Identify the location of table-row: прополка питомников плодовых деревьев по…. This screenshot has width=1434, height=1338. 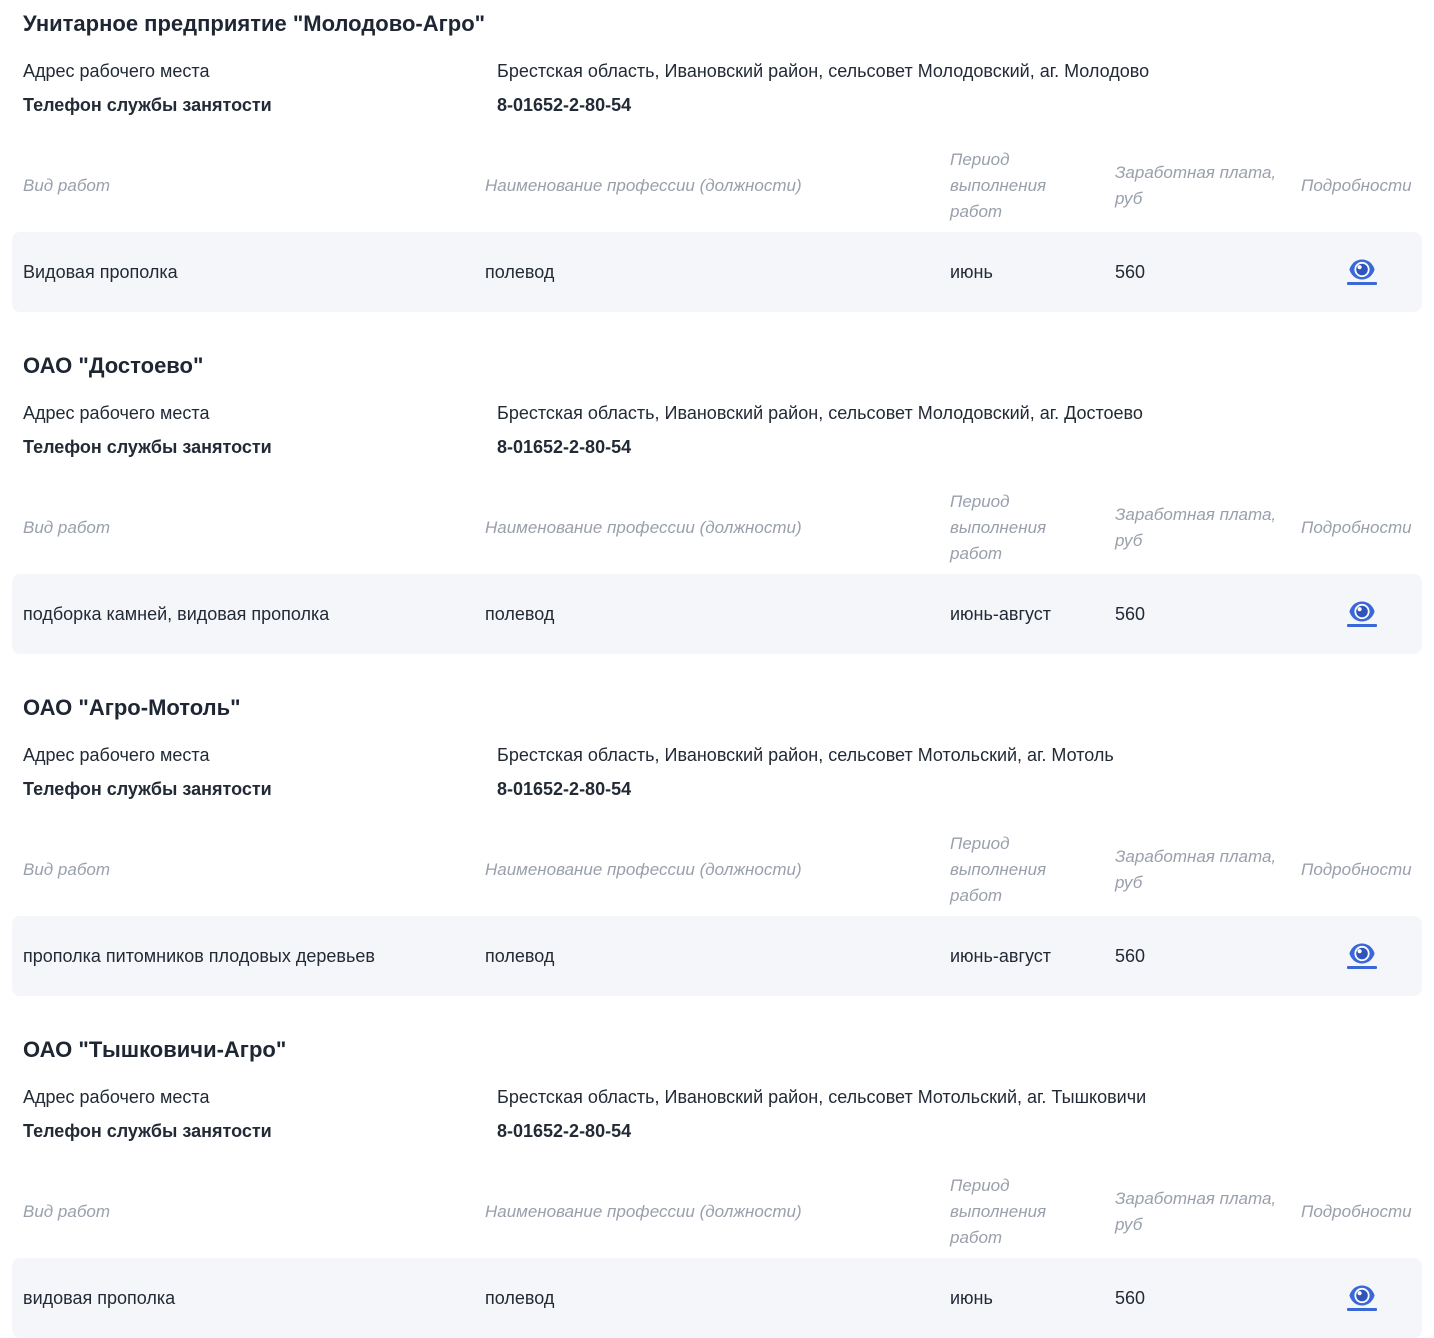
(717, 956).